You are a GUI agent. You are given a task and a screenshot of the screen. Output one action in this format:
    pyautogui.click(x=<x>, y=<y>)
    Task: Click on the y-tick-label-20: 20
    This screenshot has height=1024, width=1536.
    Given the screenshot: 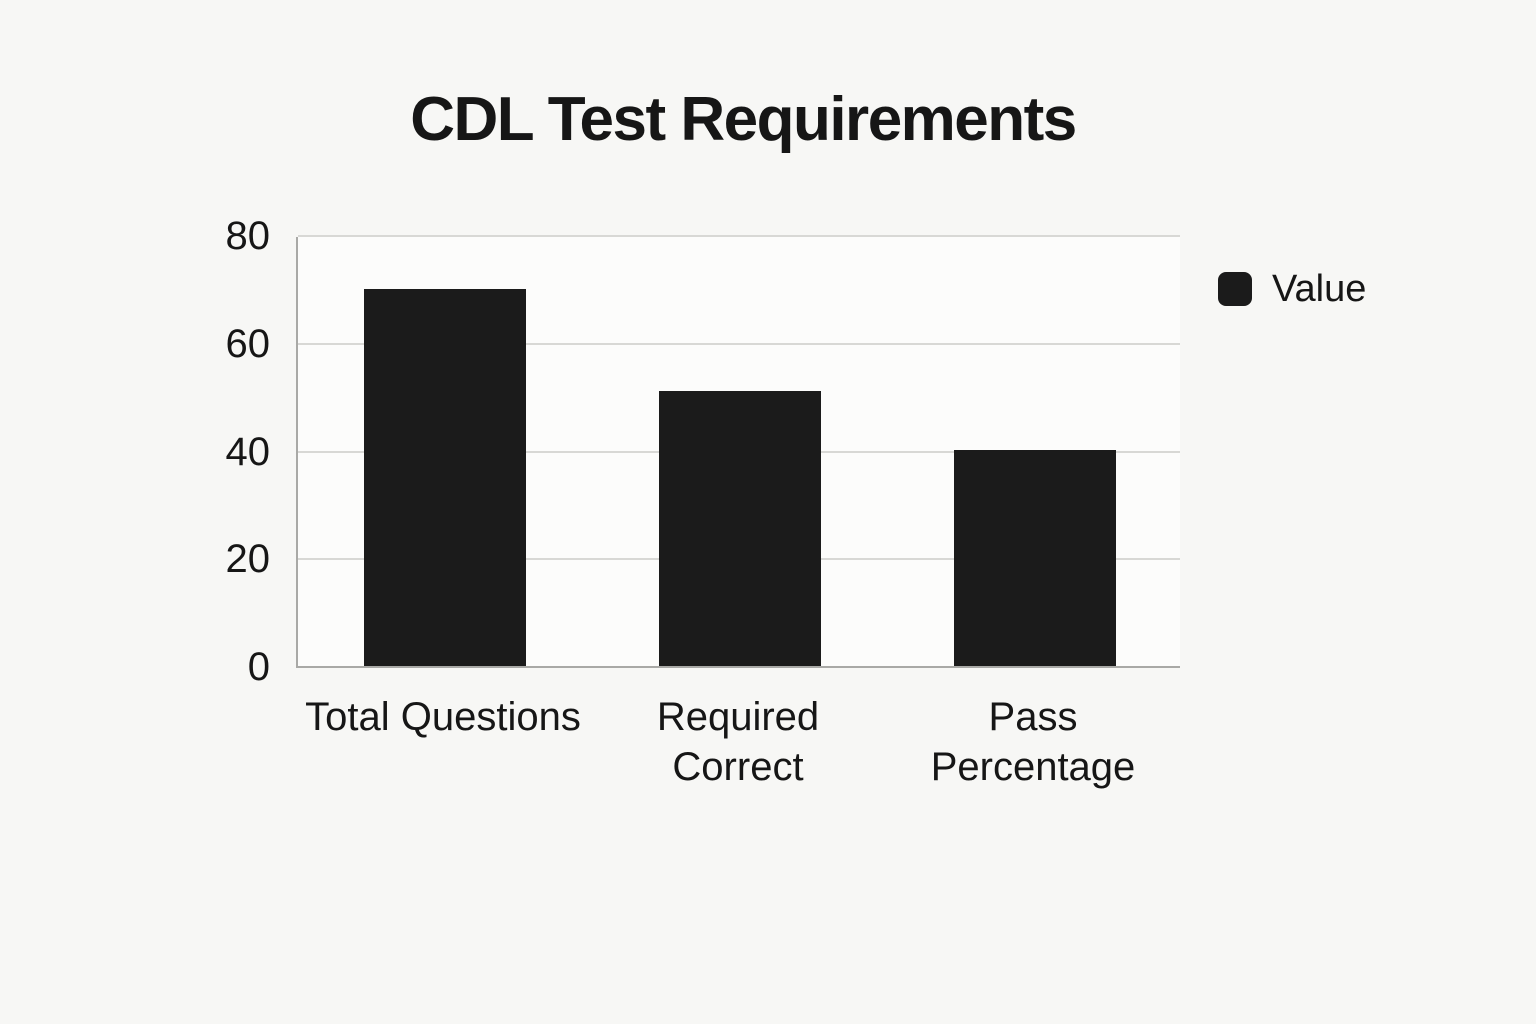 What is the action you would take?
    pyautogui.click(x=248, y=559)
    